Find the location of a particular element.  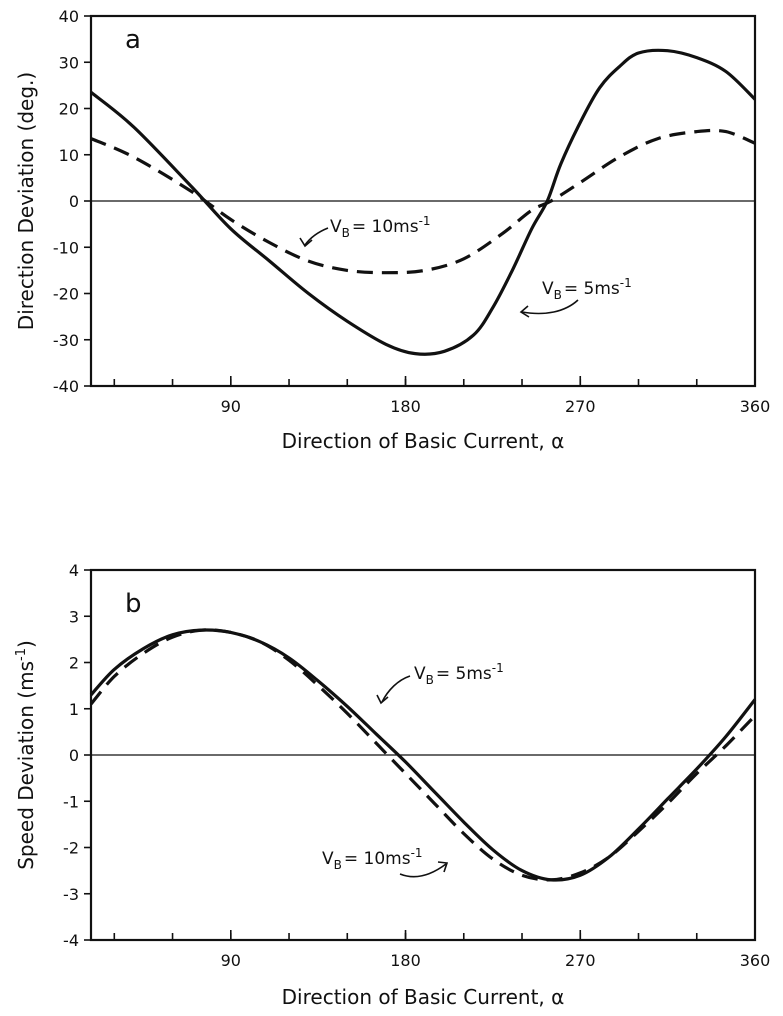

panel-b-y-tick-label: -2 is located at coordinates (71, 848).